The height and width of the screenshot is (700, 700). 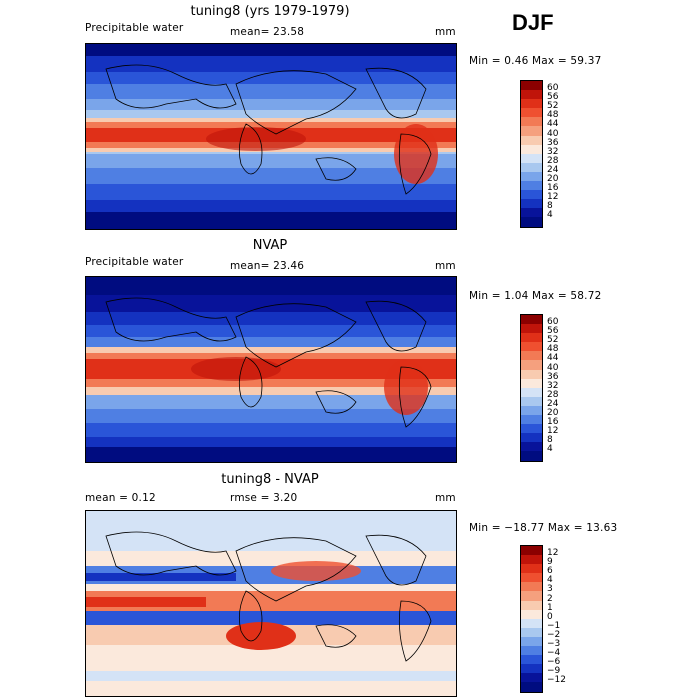 I want to click on panel3-colorbar-labels: 12 9 6 4 3 2 1 0 −1 −2 −3 −4 −6 −9 −12, so click(x=567, y=622).